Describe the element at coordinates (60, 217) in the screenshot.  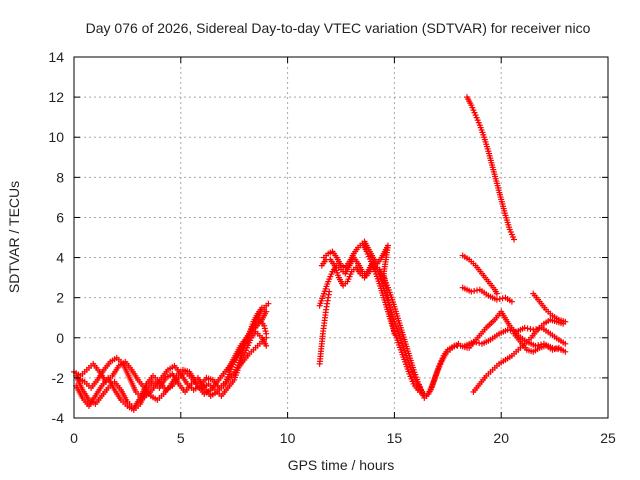
I see `y-tick-label: 6` at that location.